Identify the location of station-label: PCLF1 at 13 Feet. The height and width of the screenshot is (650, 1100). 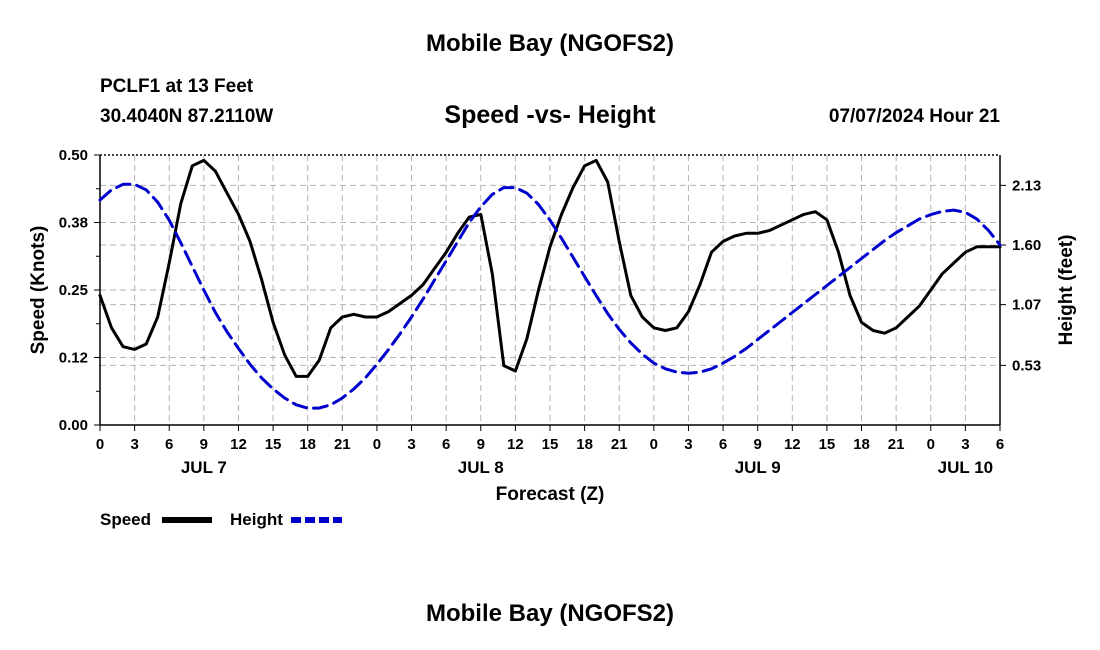
(177, 86).